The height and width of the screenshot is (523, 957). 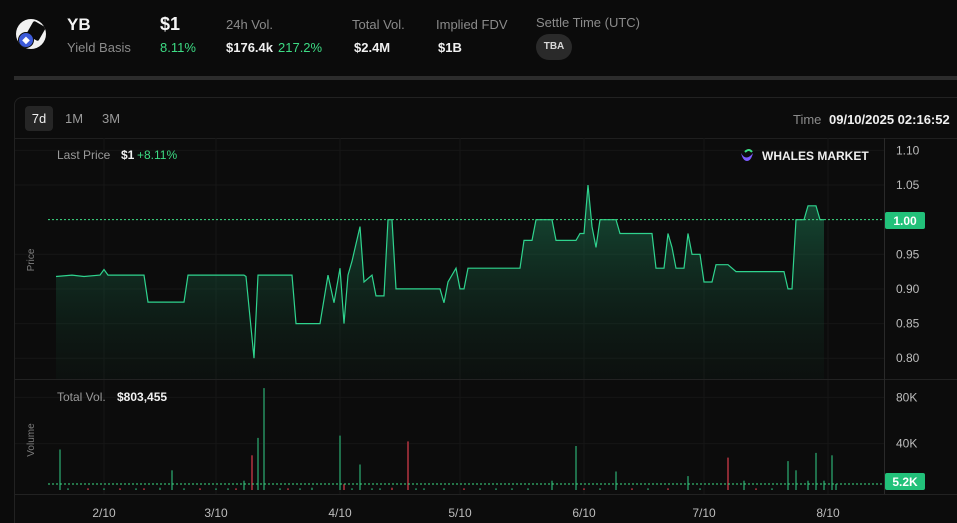 I want to click on price-axis-label: Price, so click(x=31, y=259).